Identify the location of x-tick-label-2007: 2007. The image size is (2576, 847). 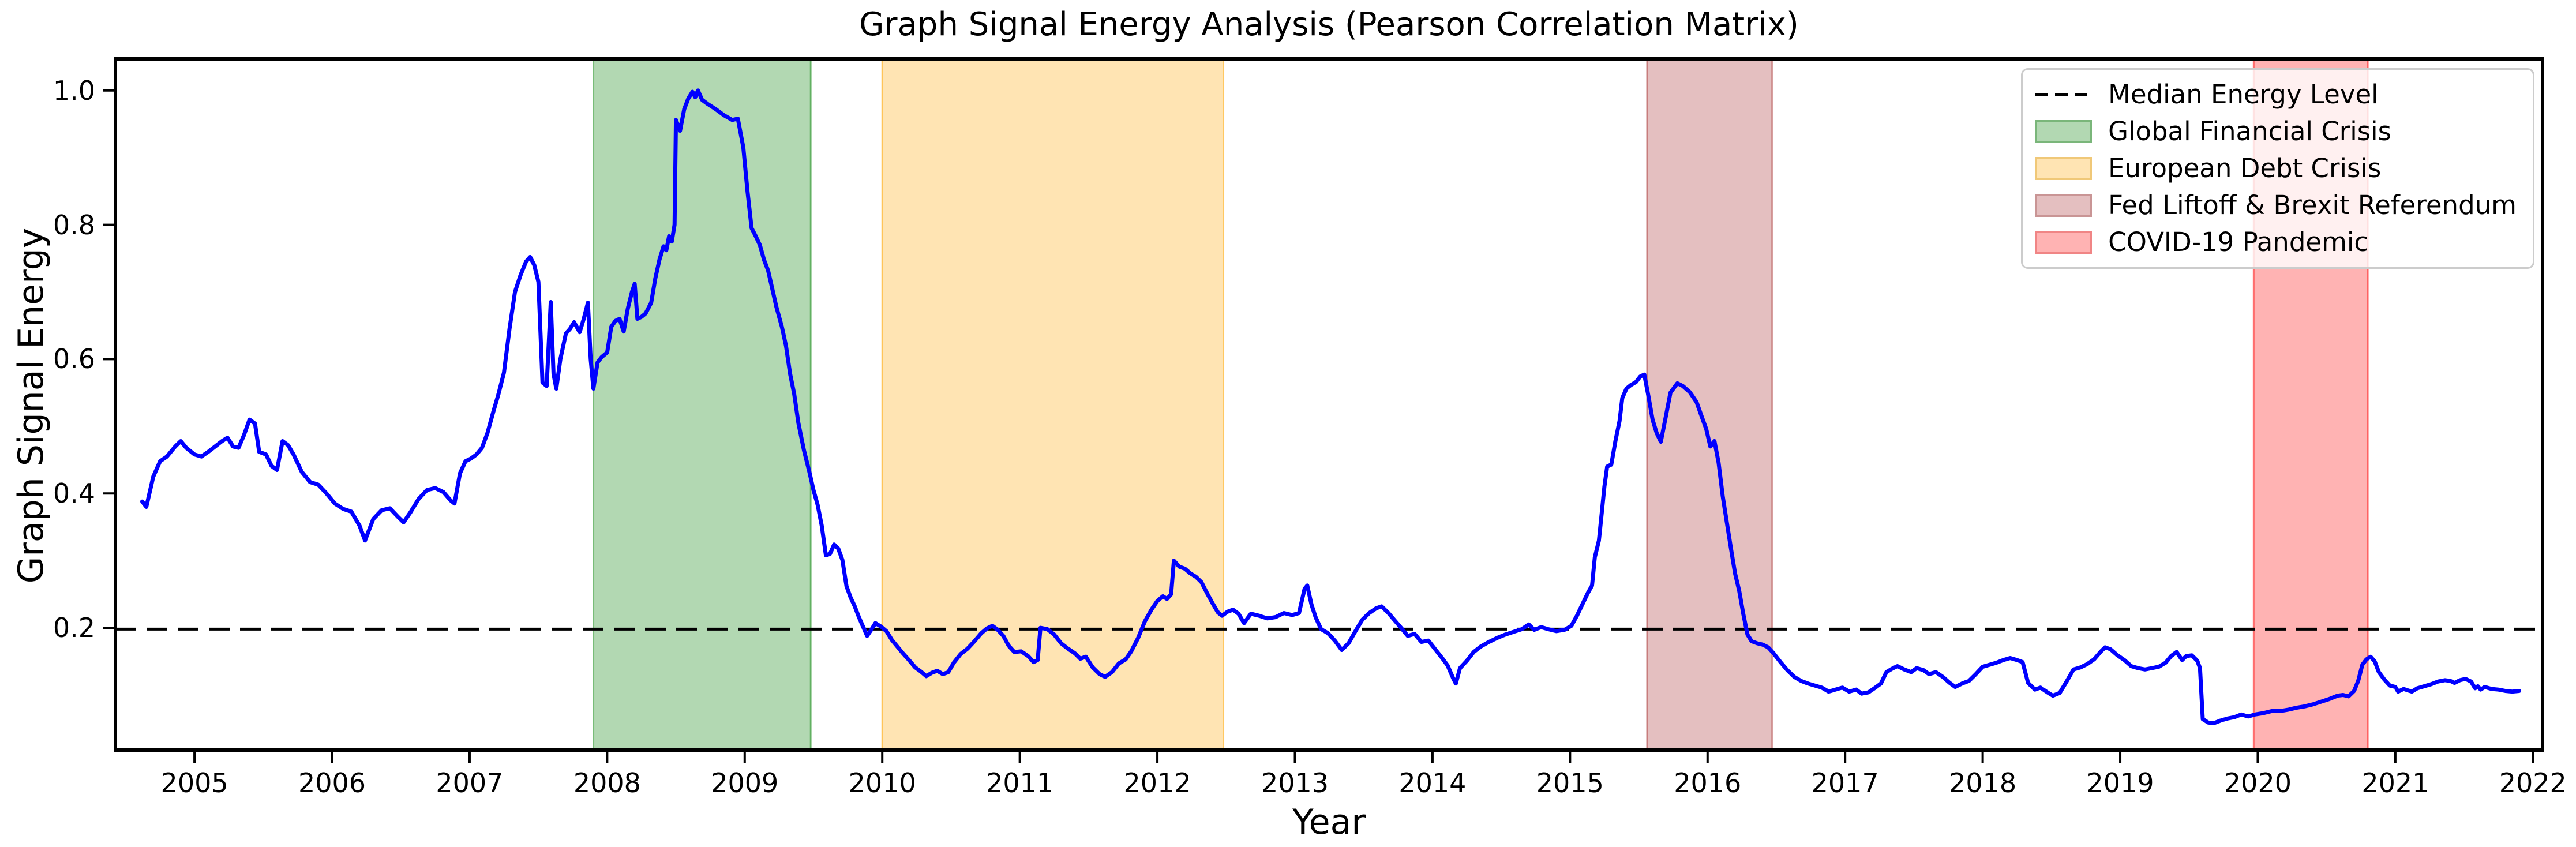
(470, 783).